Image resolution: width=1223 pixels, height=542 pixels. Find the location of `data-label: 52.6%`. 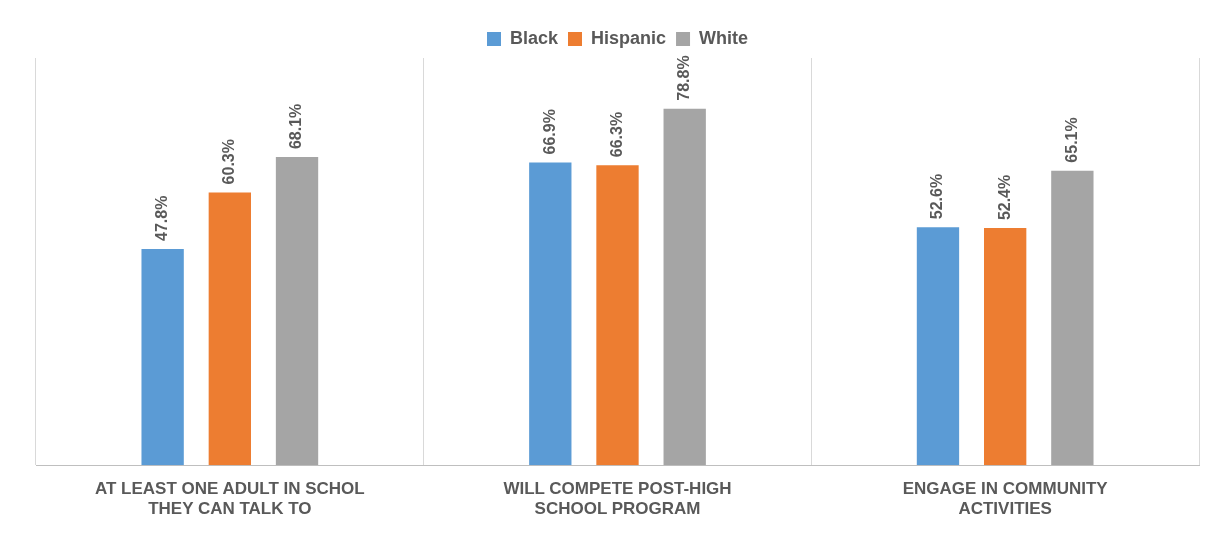

data-label: 52.6% is located at coordinates (937, 196).